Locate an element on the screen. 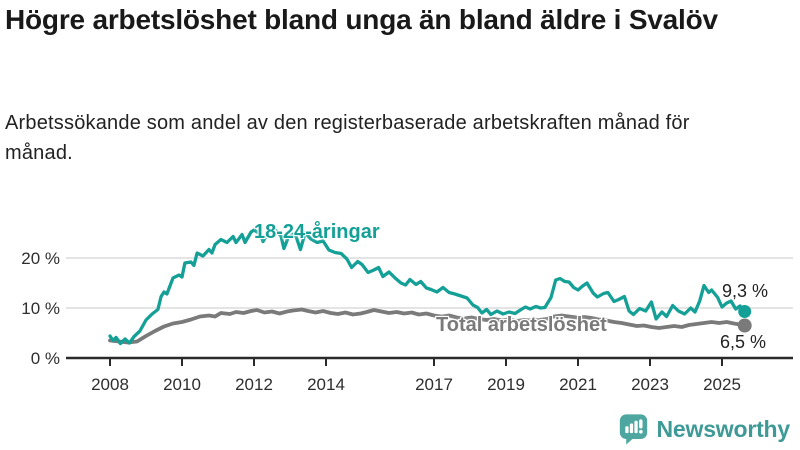  brand-wordmark: Newsworthy is located at coordinates (723, 428).